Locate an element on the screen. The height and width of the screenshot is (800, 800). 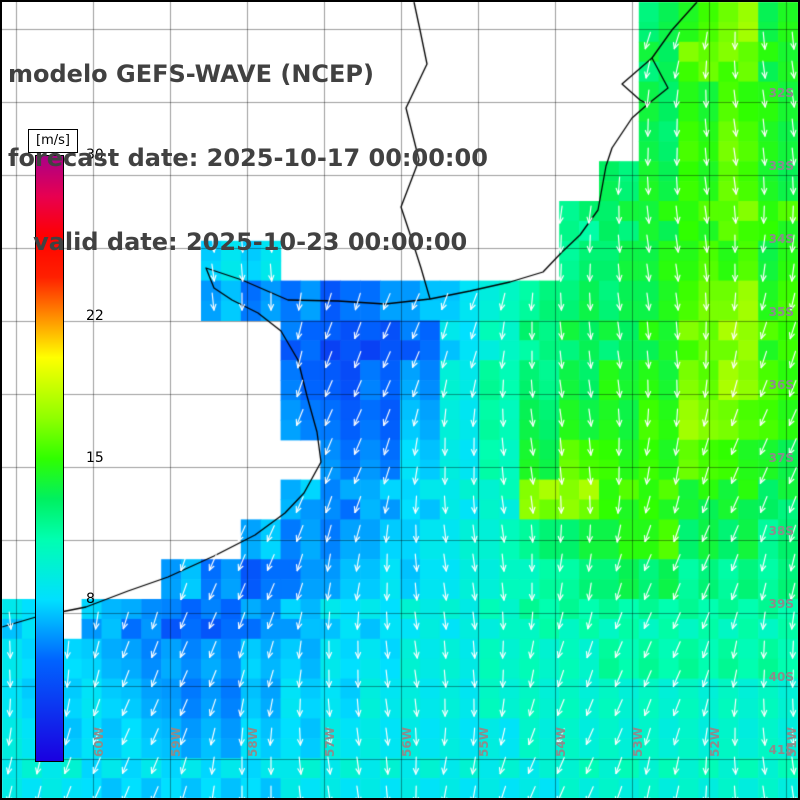
lat-label: 38S is located at coordinates (781, 531).